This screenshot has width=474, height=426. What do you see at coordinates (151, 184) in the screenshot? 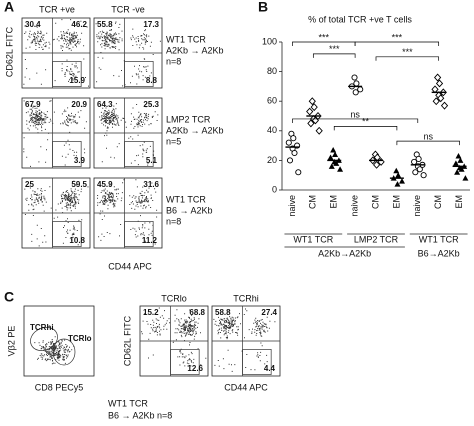
I see `gate-percentage: 31.6` at bounding box center [151, 184].